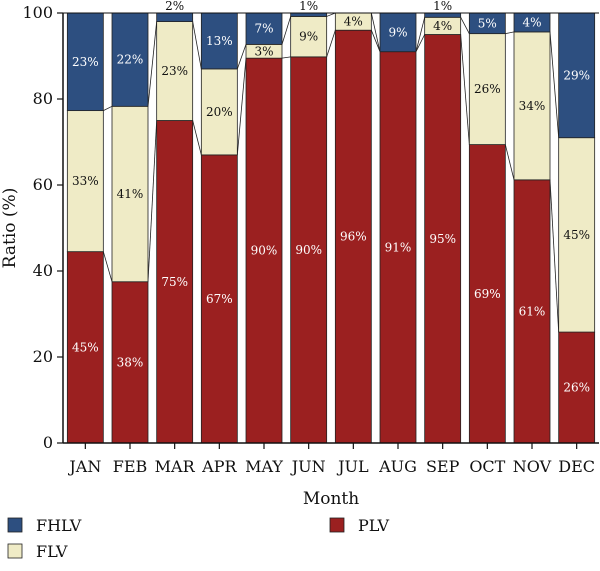  What do you see at coordinates (59, 525) in the screenshot?
I see `legend-label-fhlv: FHLV` at bounding box center [59, 525].